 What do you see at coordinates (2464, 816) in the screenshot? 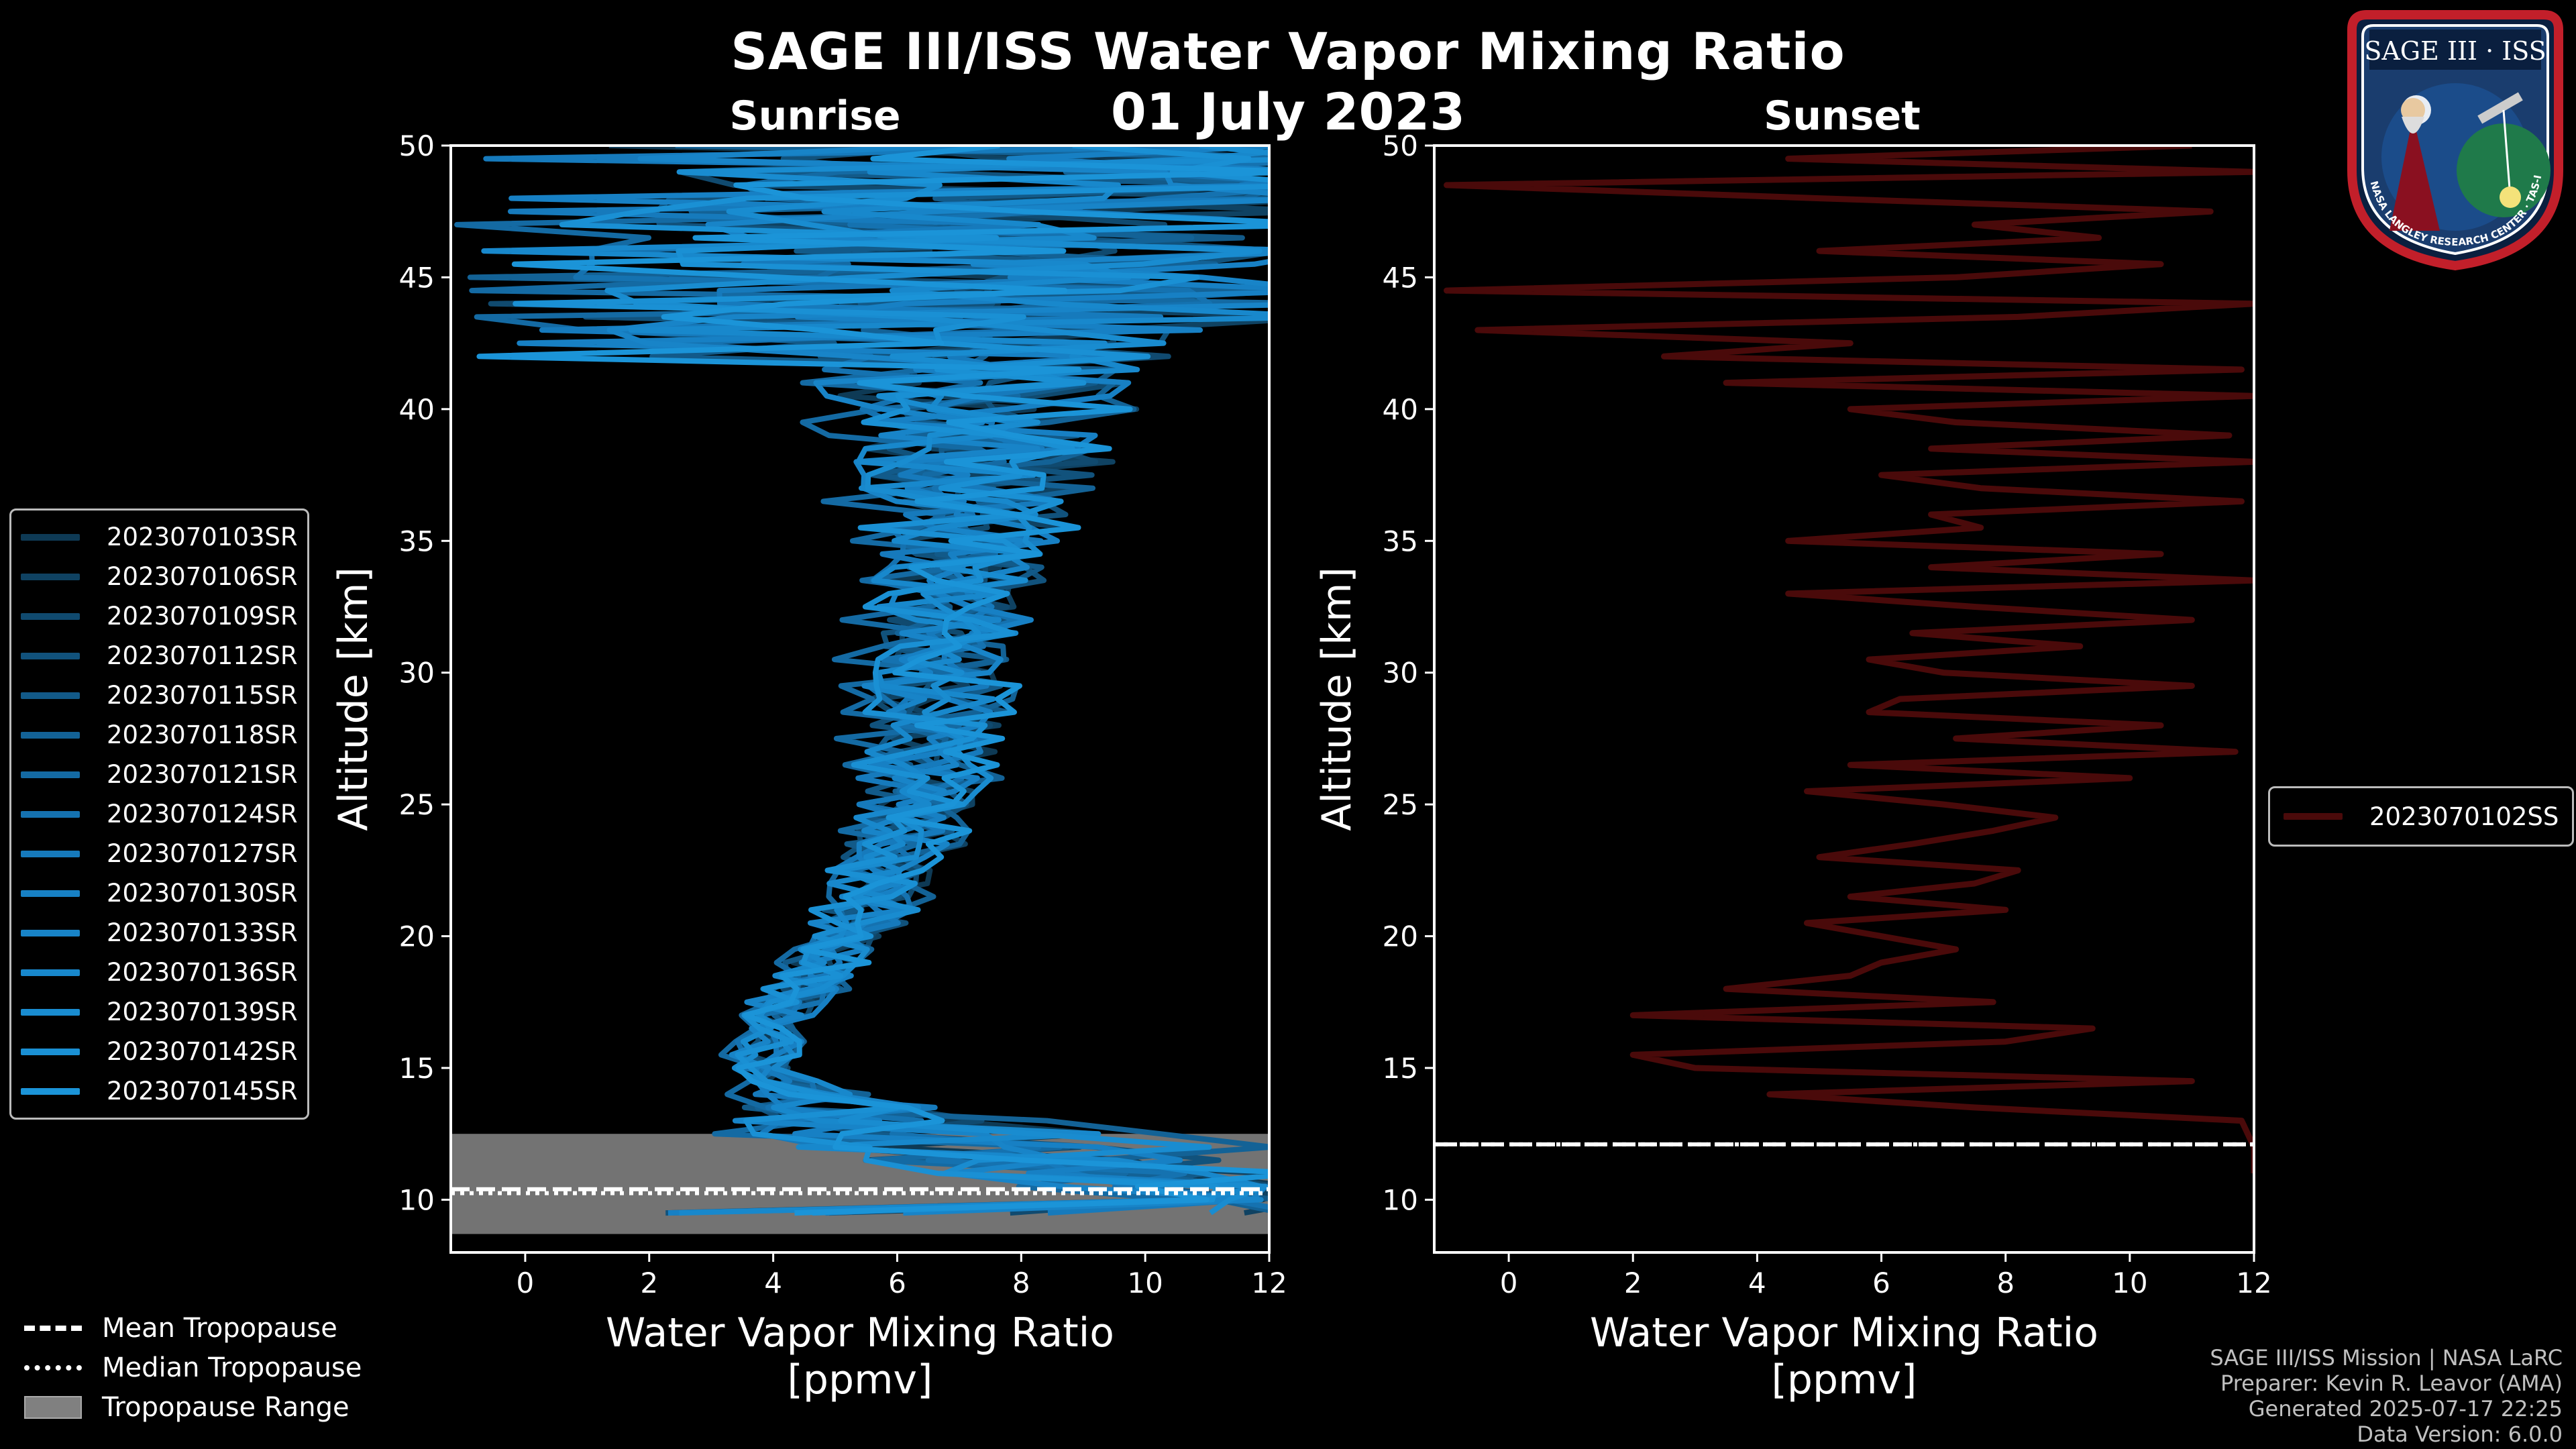
I see `legend-label: 2023070102SS` at bounding box center [2464, 816].